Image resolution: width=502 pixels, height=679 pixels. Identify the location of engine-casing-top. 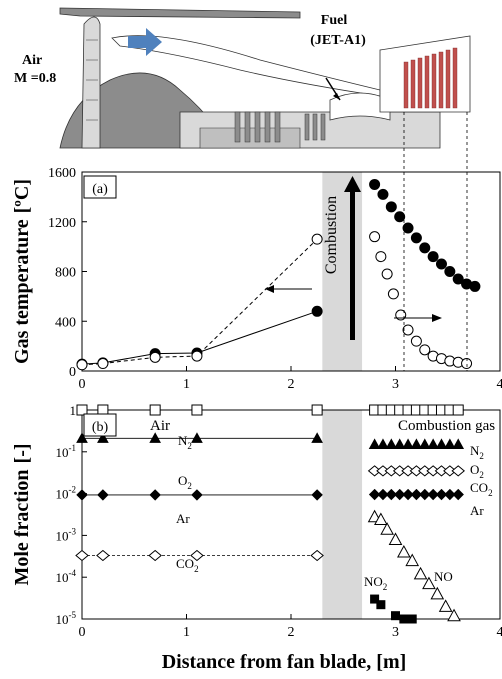
(180, 13).